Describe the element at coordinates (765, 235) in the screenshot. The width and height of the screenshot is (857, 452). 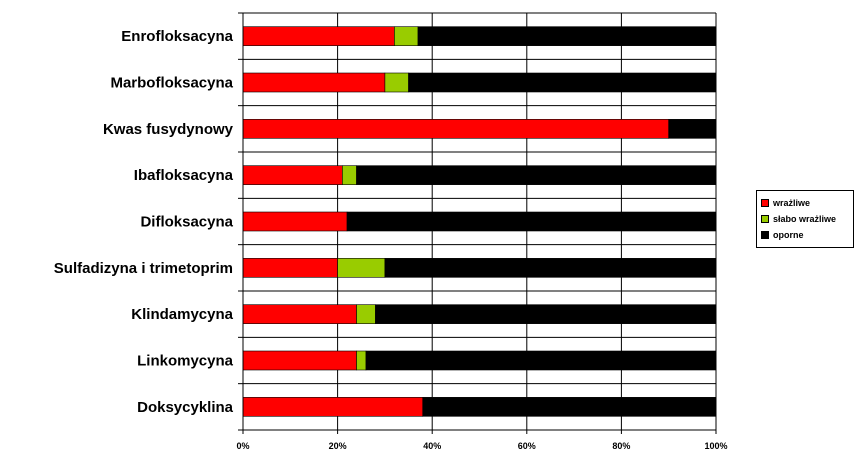
I see `legend-swatch-resistant` at that location.